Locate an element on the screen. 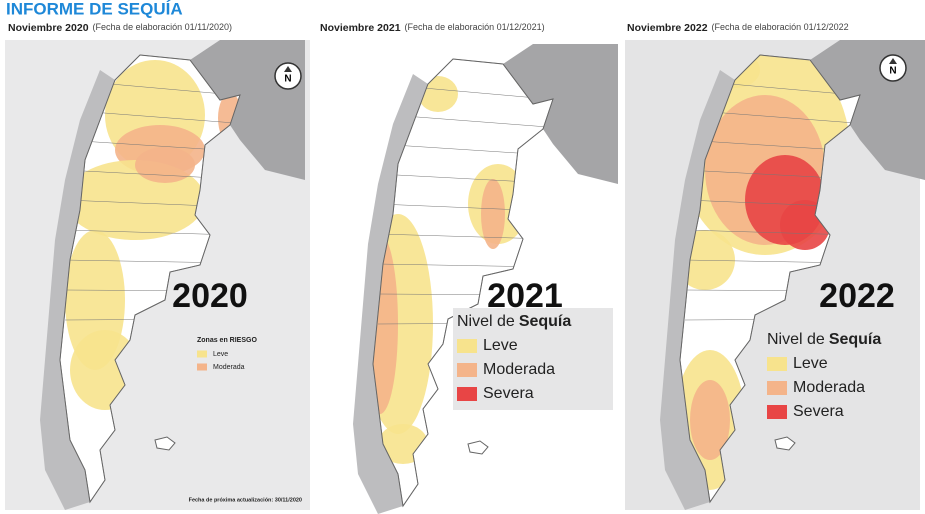  panel-note: (Fecha de elaboración 01/11/2020) is located at coordinates (162, 27).